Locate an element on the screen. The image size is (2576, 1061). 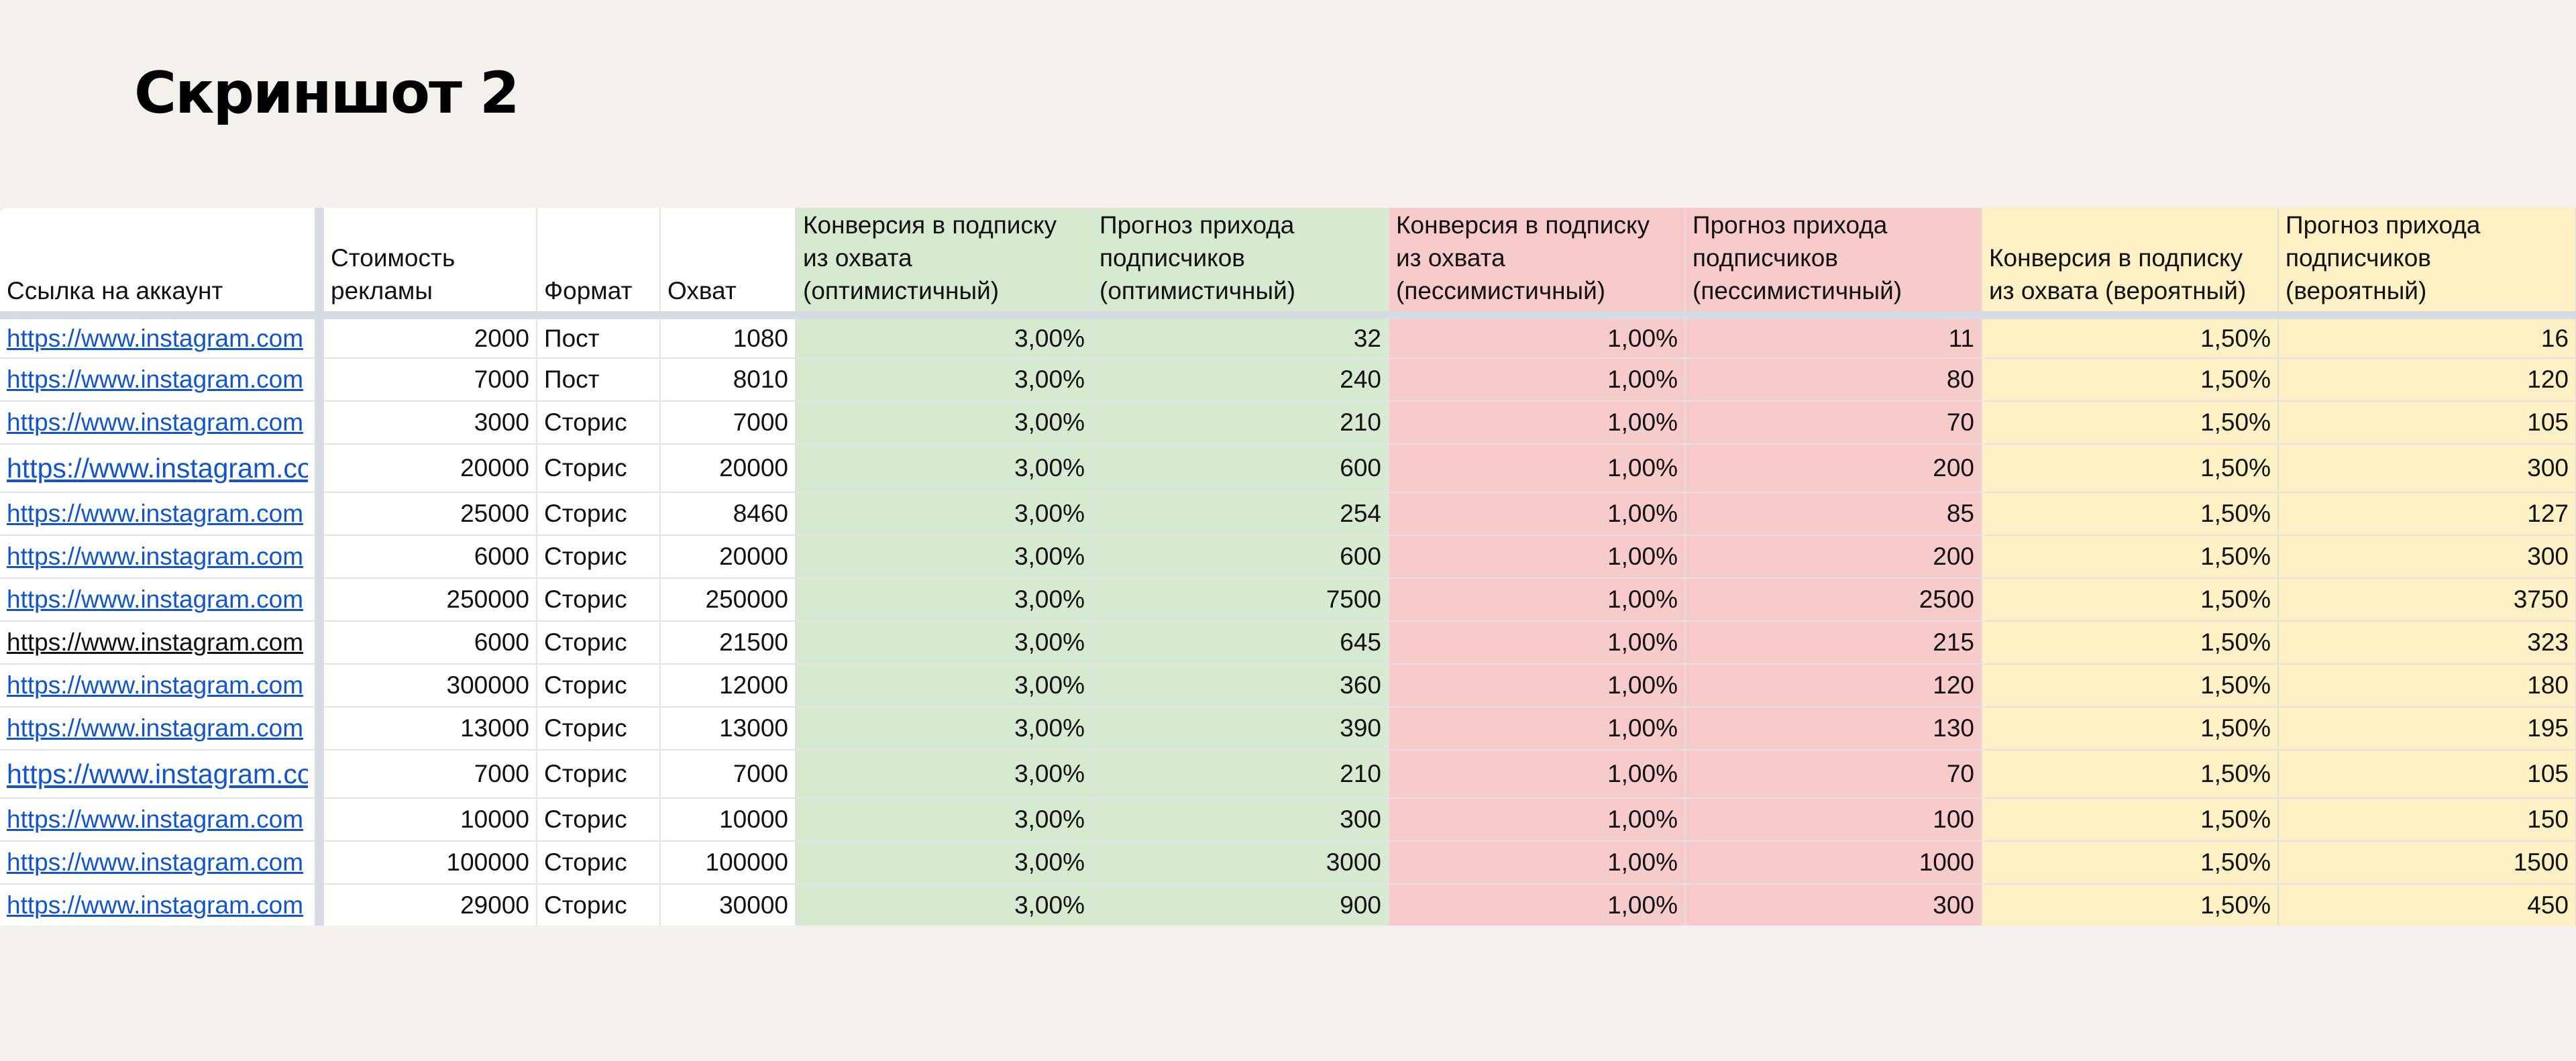
ad-cost-cell: 2000 is located at coordinates (428, 337).